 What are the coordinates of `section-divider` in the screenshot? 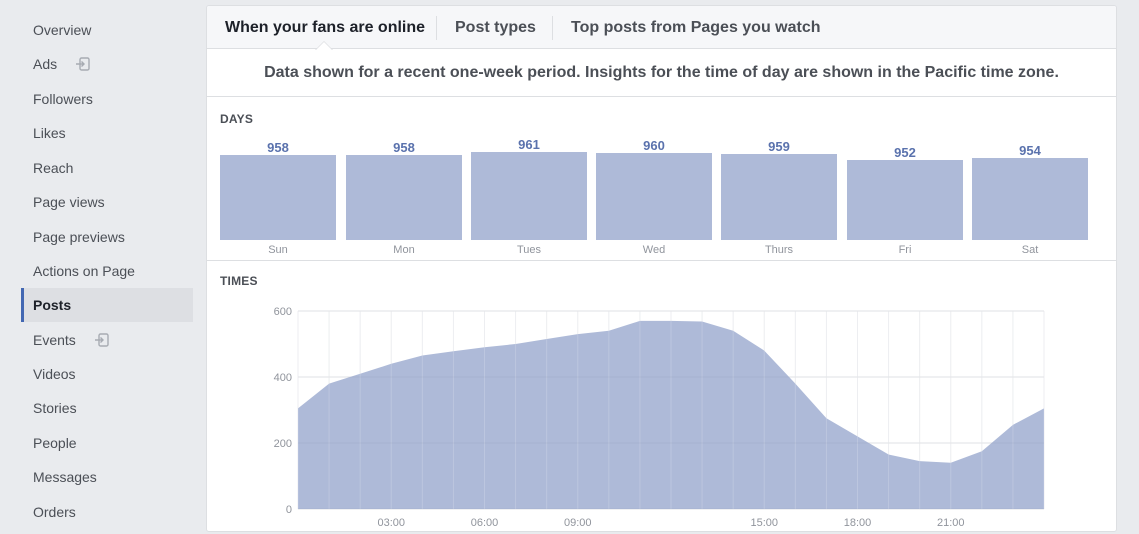 It's located at (661, 260).